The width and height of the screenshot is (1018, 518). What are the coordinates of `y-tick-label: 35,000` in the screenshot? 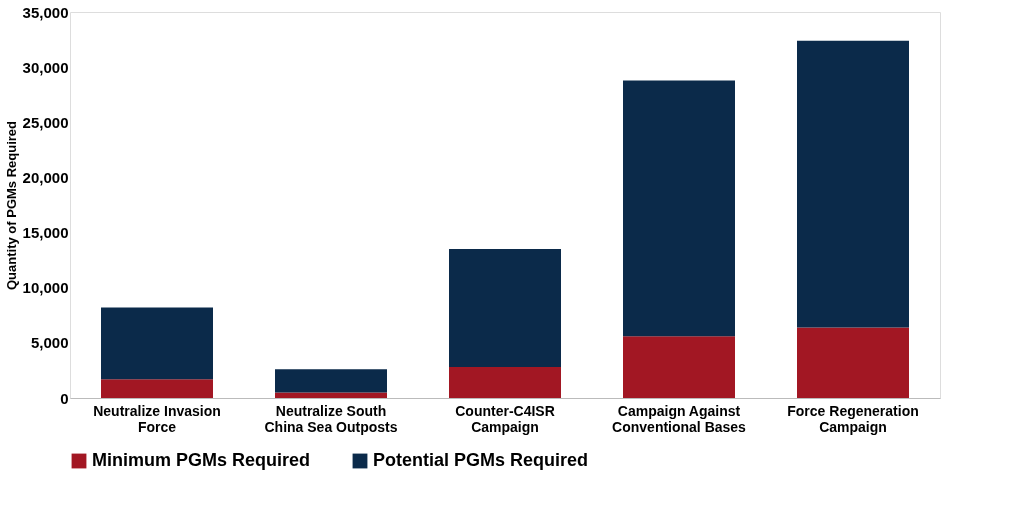 It's located at (45, 12).